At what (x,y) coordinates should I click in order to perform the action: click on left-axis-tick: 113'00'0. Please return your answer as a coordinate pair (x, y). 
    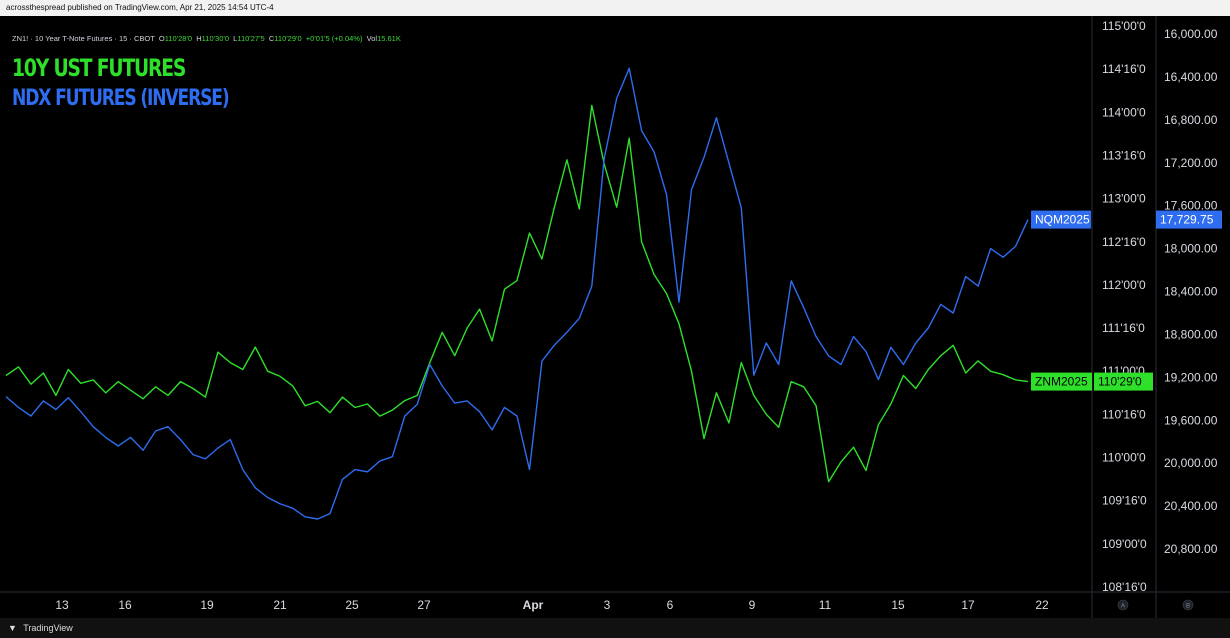
    Looking at the image, I should click on (1124, 199).